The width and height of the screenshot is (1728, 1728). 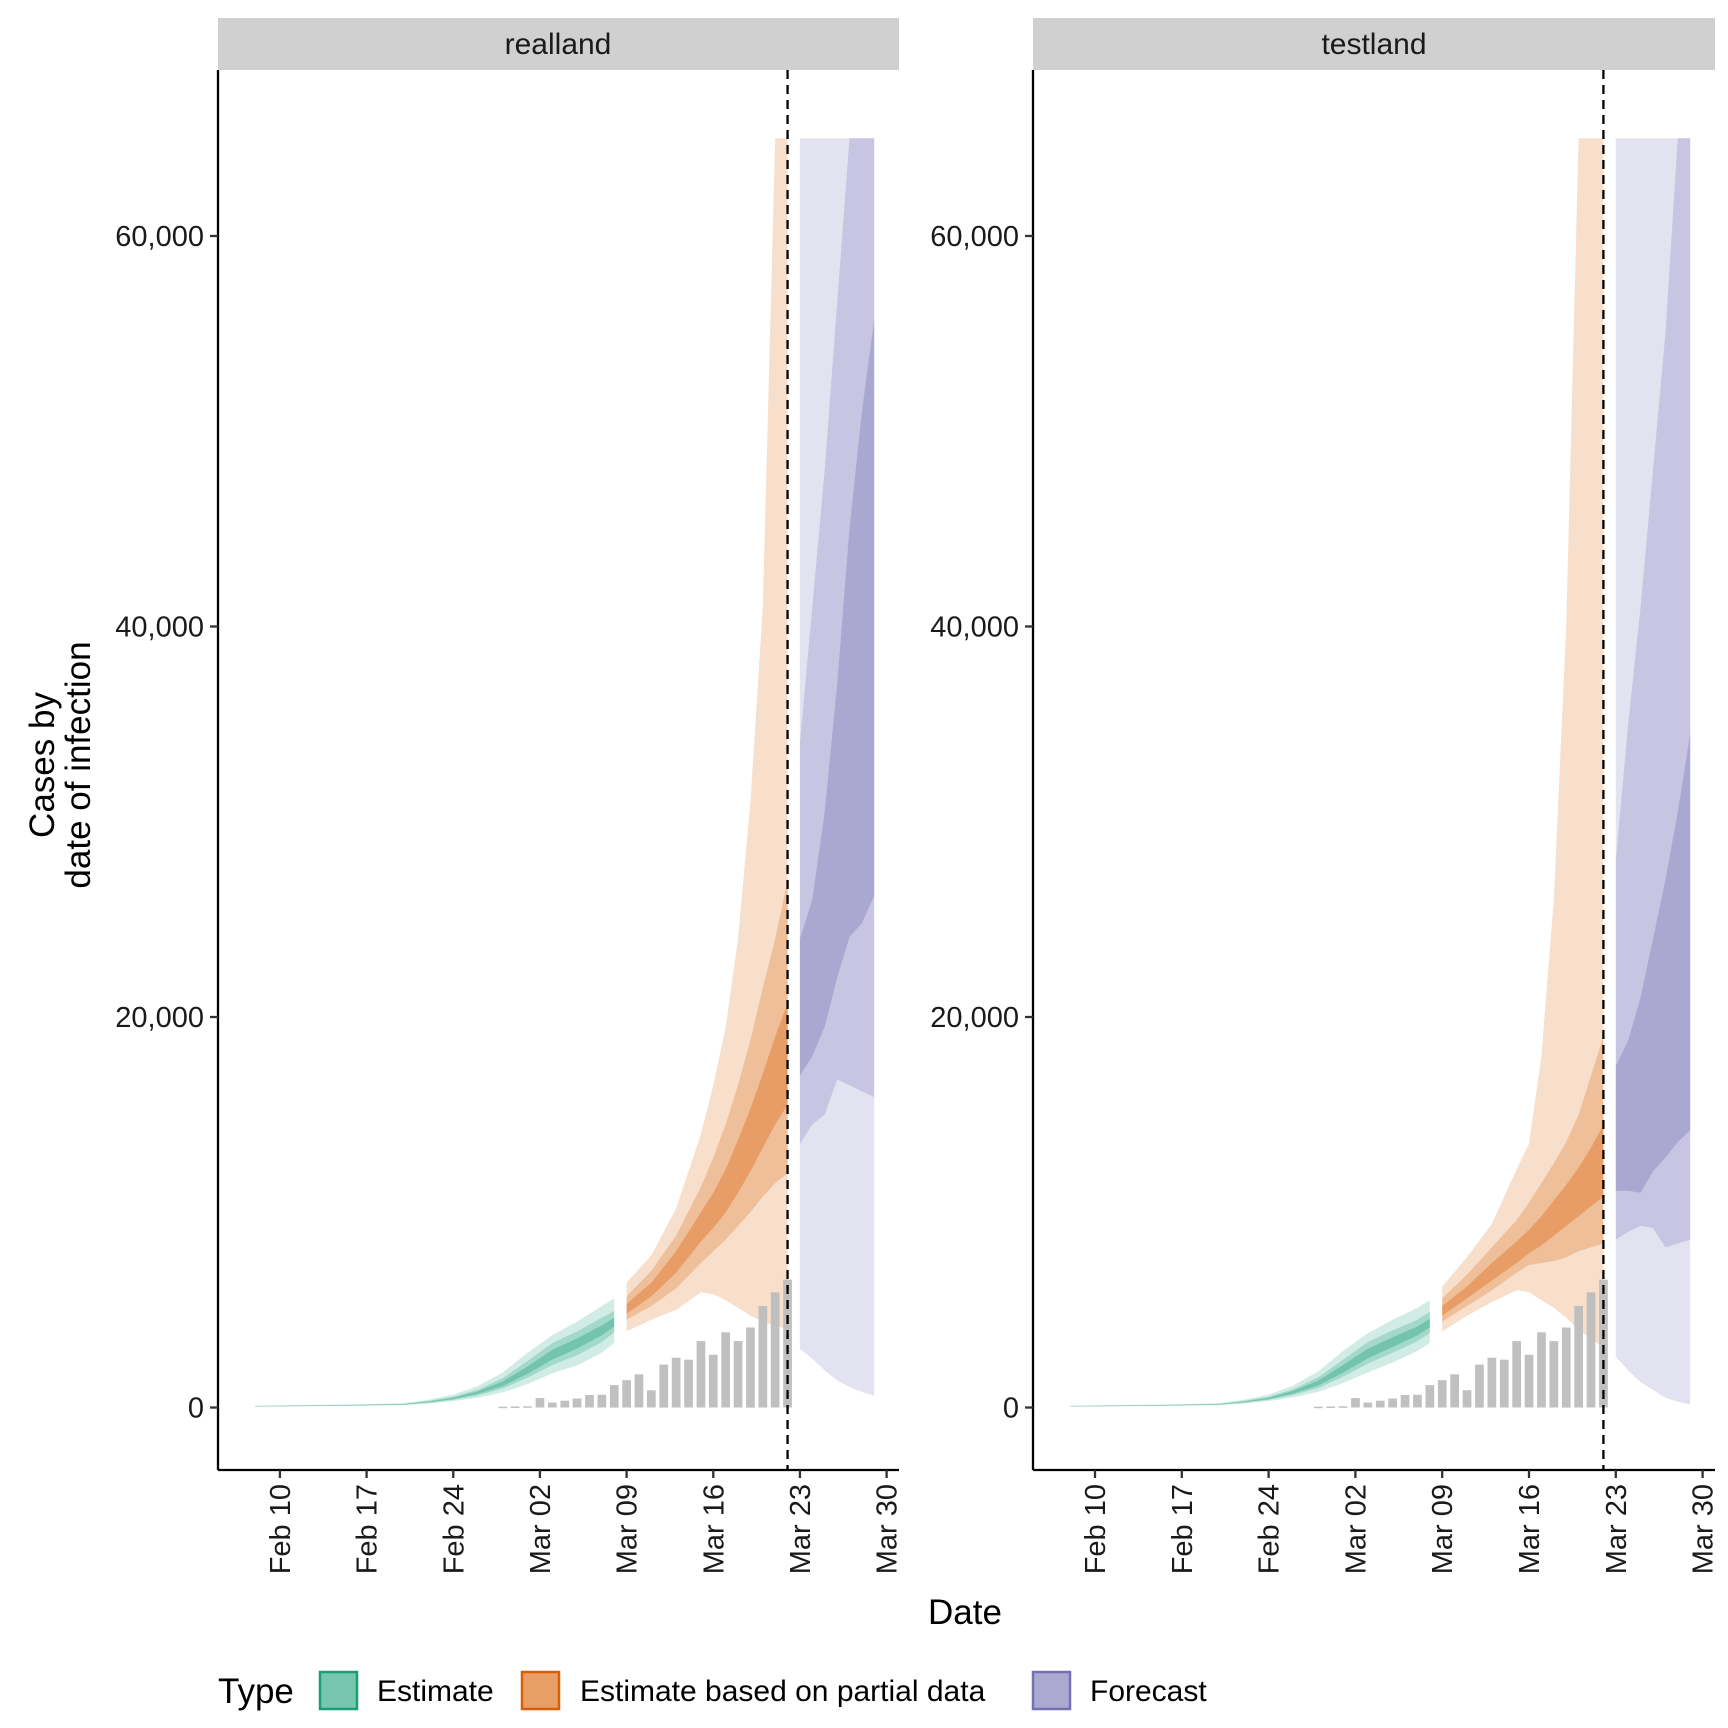 What do you see at coordinates (338, 1690) in the screenshot?
I see `legend-key-estimate` at bounding box center [338, 1690].